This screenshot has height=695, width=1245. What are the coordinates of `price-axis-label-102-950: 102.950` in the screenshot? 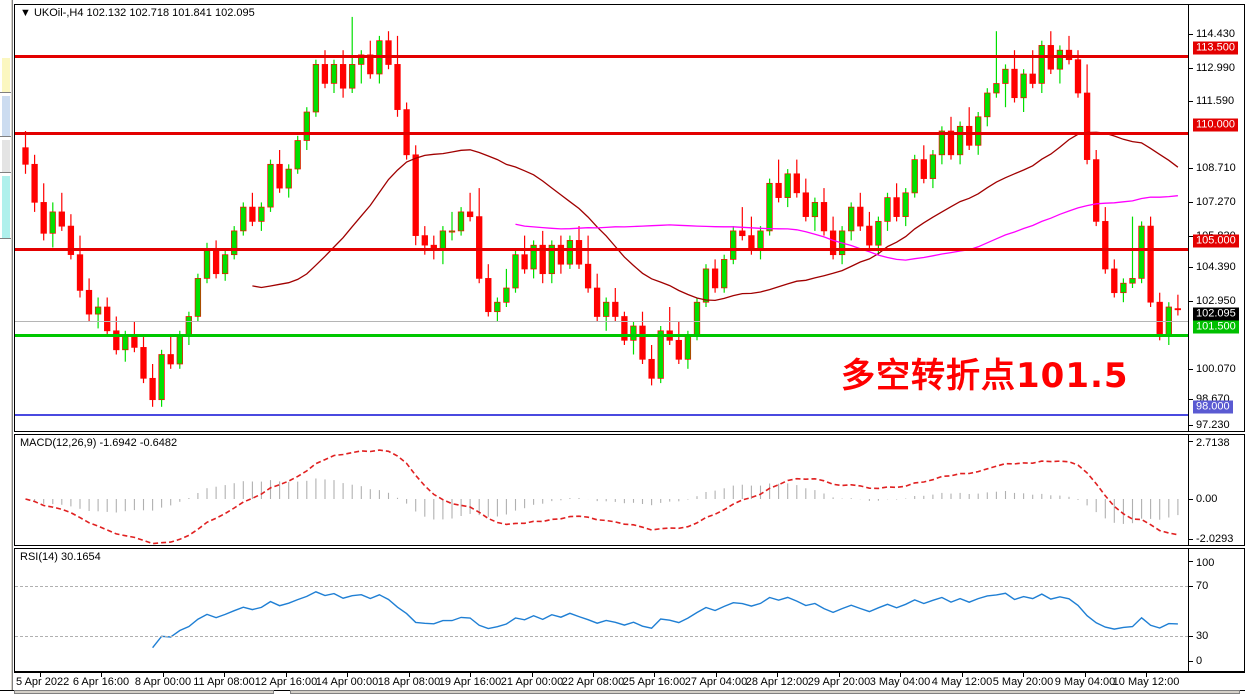 It's located at (1216, 301).